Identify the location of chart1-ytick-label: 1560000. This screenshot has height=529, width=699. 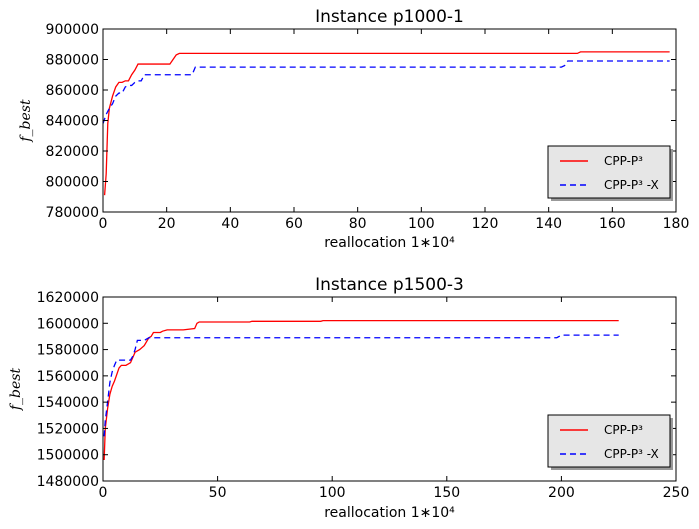
(68, 377).